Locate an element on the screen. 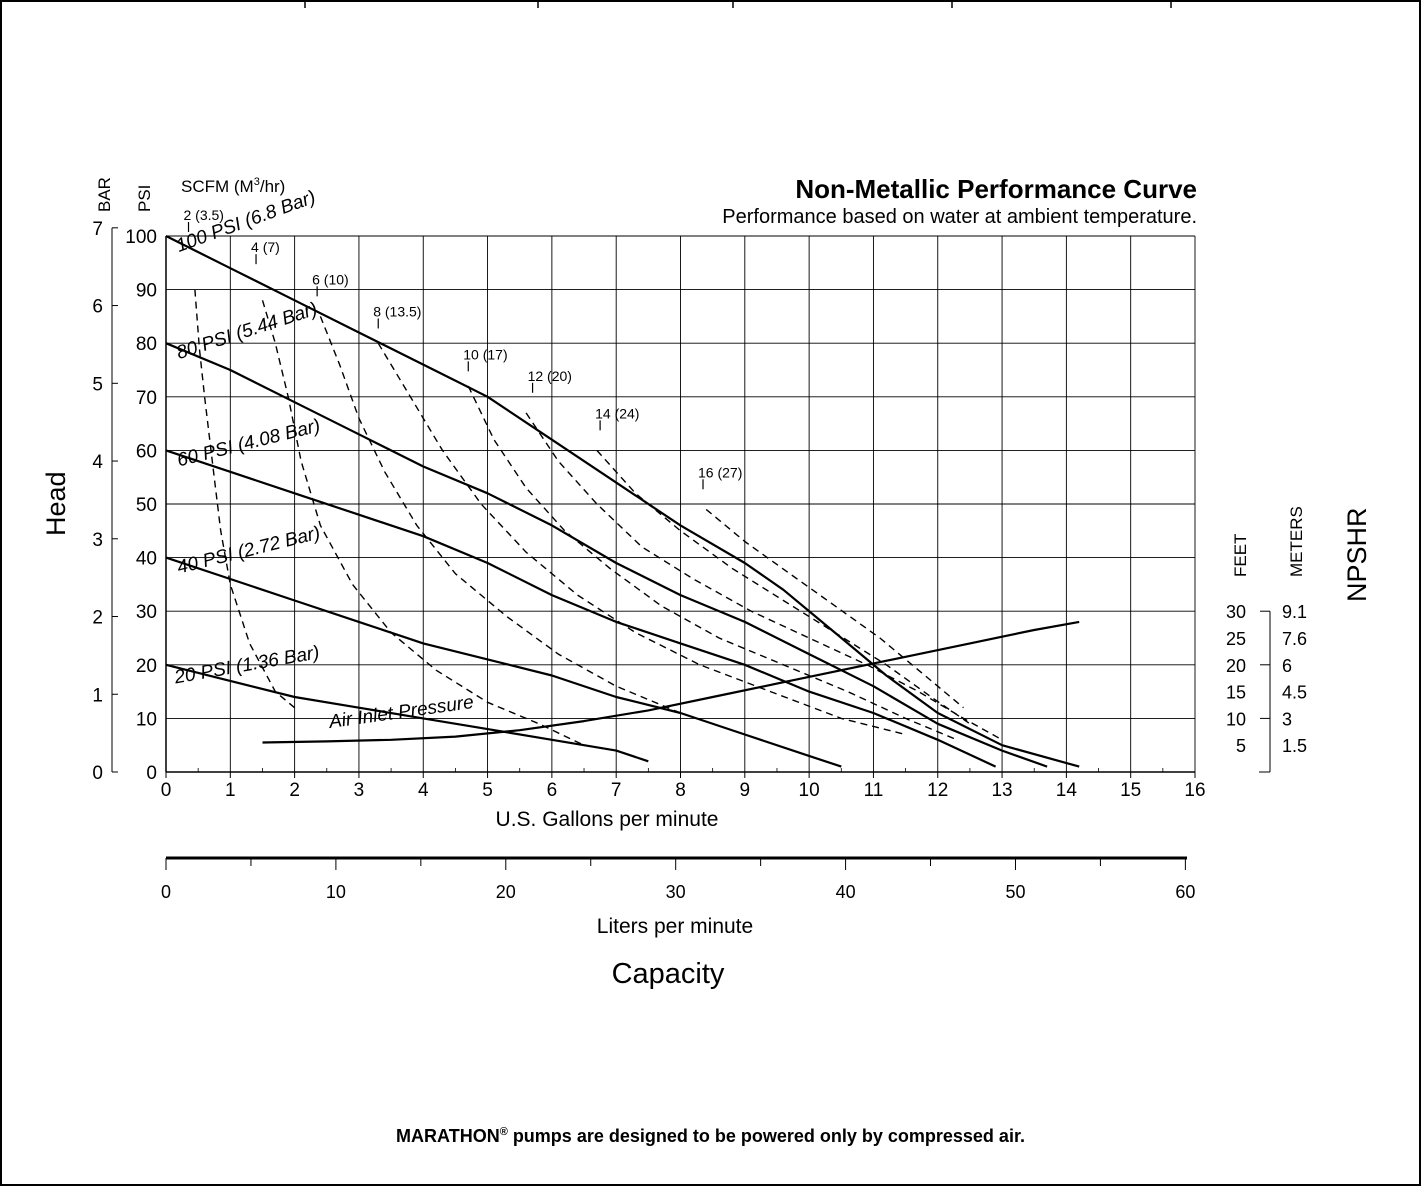 This screenshot has width=1421, height=1186. psi-tick-label: 60 is located at coordinates (146, 451).